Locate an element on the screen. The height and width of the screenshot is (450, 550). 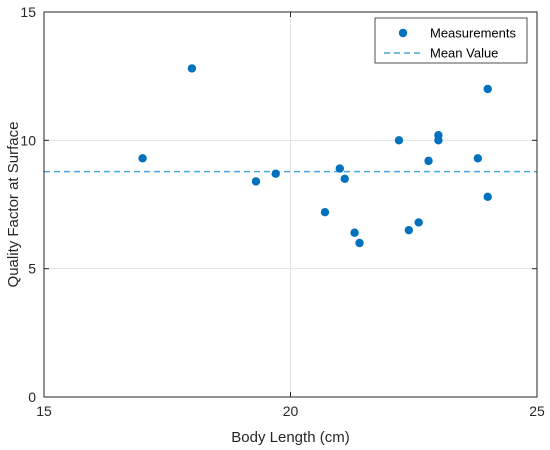
y-tick-label: 10 is located at coordinates (28, 140).